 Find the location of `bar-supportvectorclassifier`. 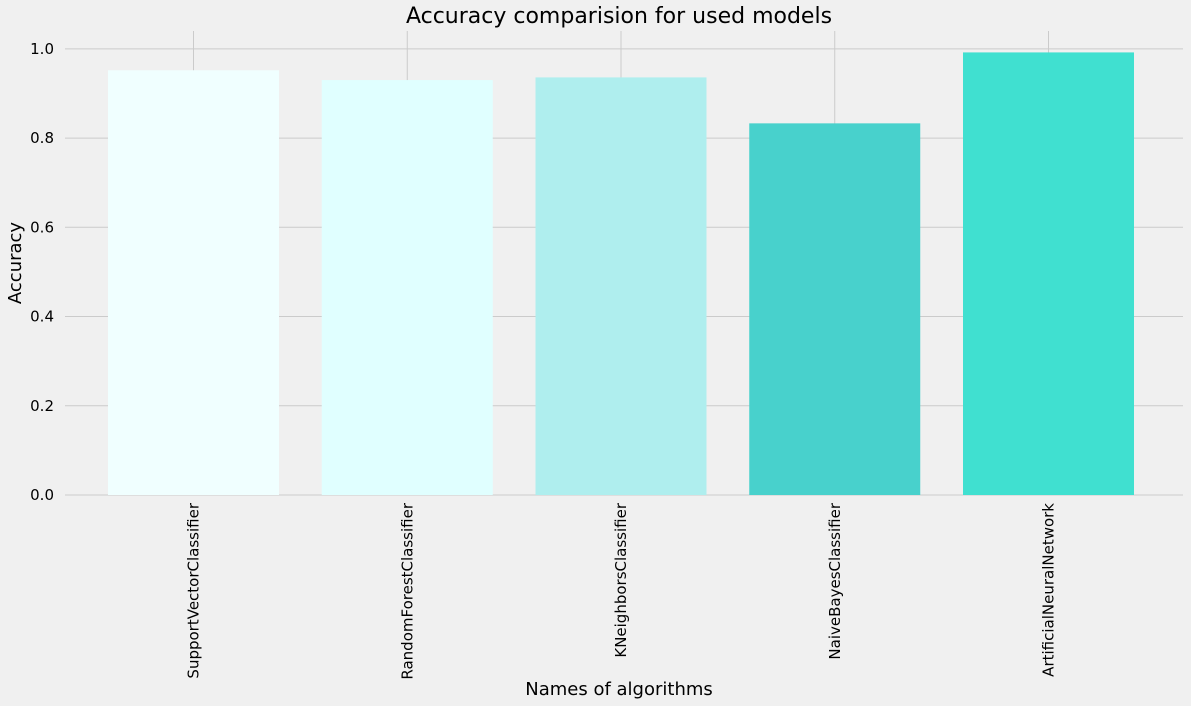

bar-supportvectorclassifier is located at coordinates (193, 282).